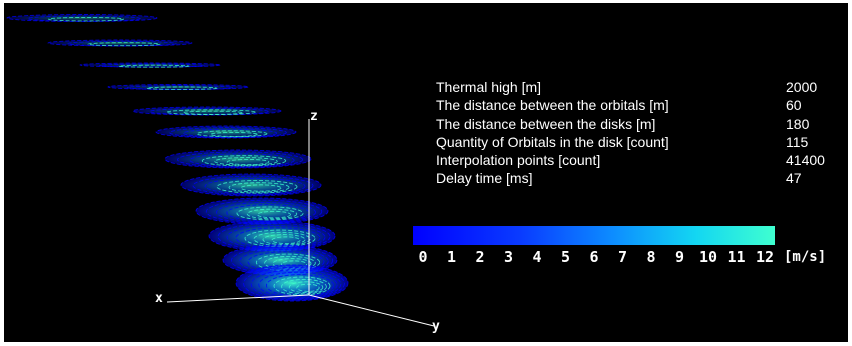  I want to click on colorbar-tick-label: 1, so click(451, 257).